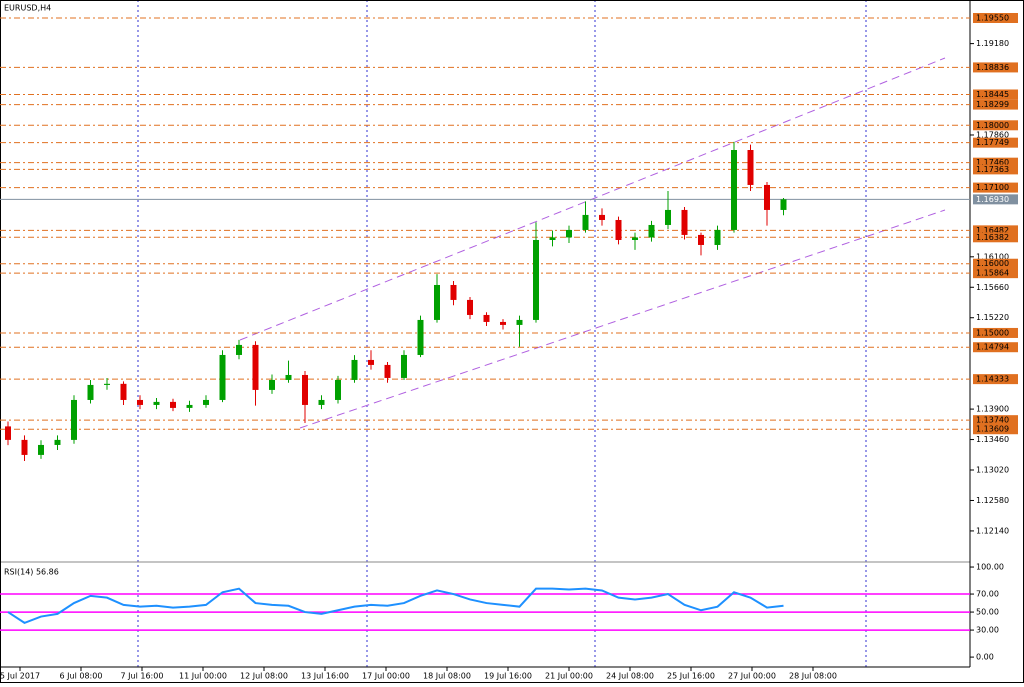 This screenshot has width=1024, height=687. I want to click on x-tick-label: 17 Jul 00:00, so click(386, 676).